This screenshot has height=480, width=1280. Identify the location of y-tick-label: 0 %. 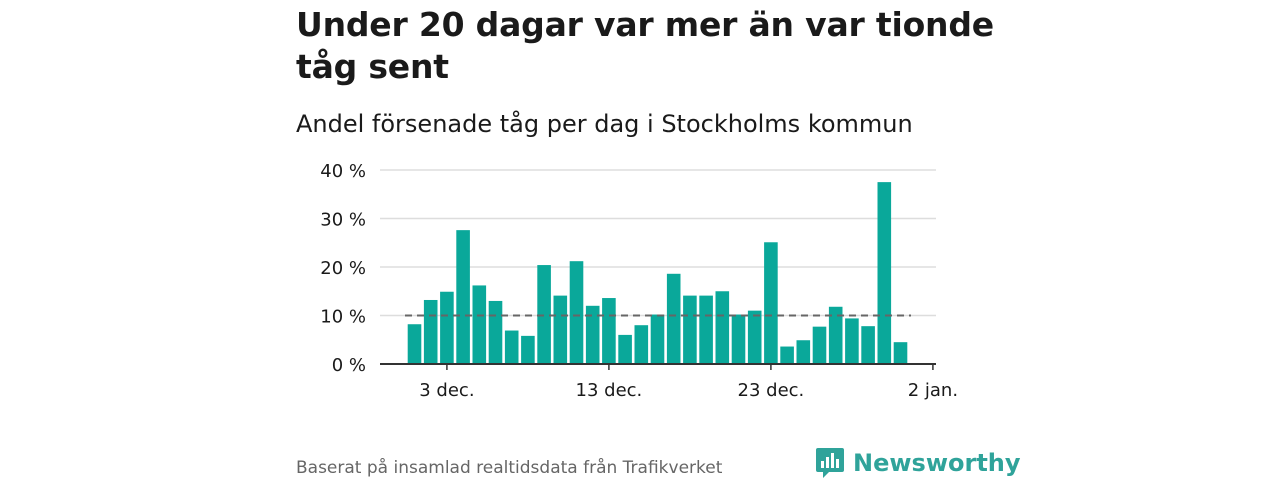
(349, 365).